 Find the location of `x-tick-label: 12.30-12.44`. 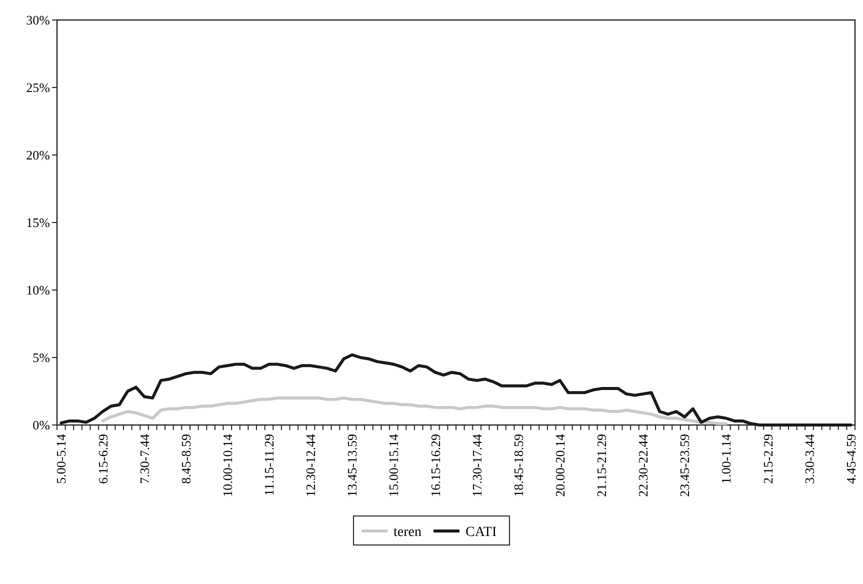

x-tick-label: 12.30-12.44 is located at coordinates (310, 465).